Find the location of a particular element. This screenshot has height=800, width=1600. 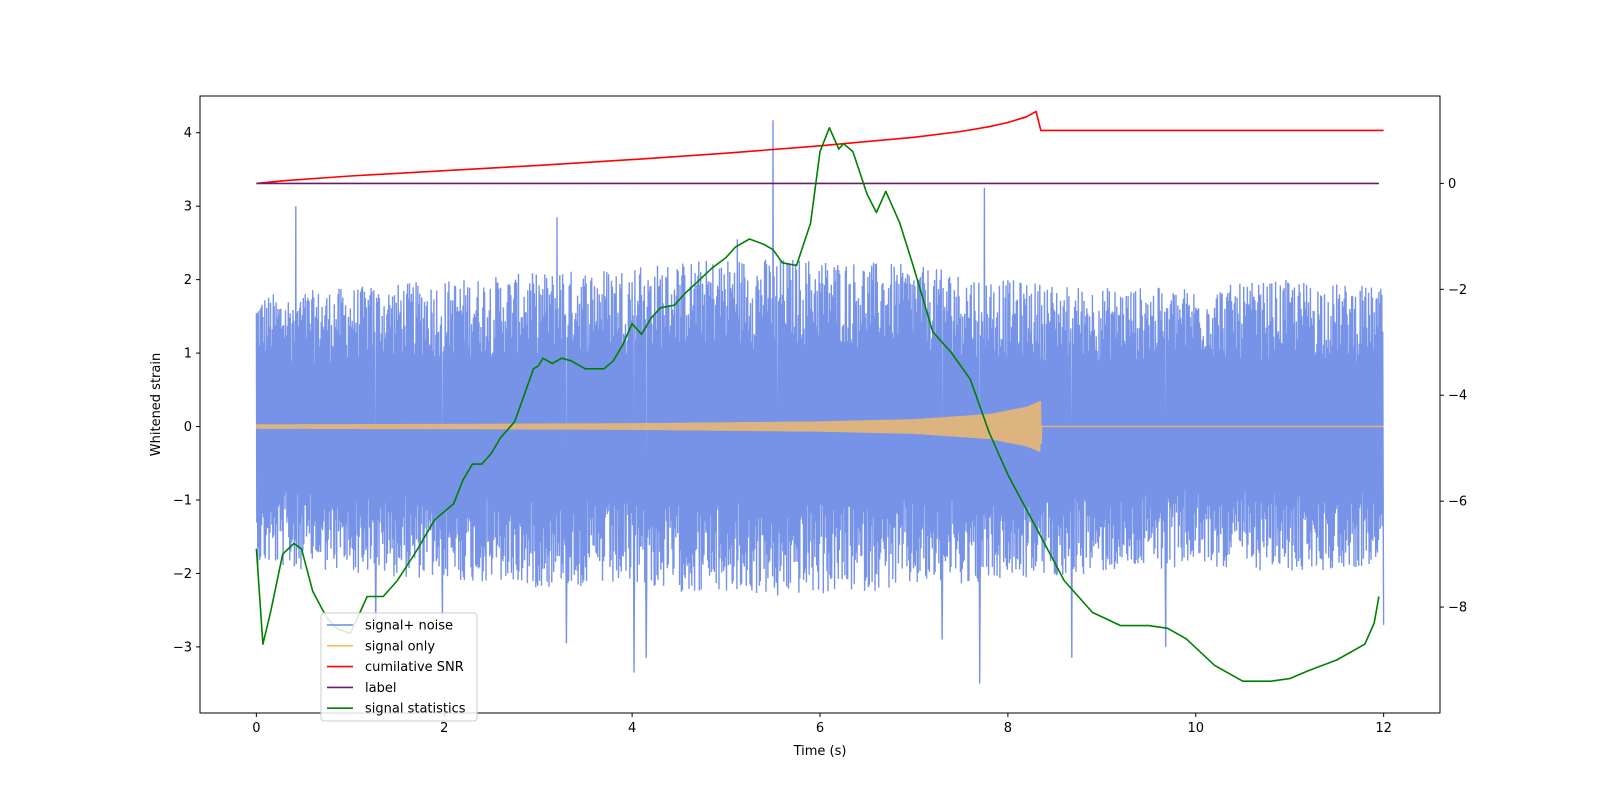

y-tick-label: 3 is located at coordinates (188, 207).